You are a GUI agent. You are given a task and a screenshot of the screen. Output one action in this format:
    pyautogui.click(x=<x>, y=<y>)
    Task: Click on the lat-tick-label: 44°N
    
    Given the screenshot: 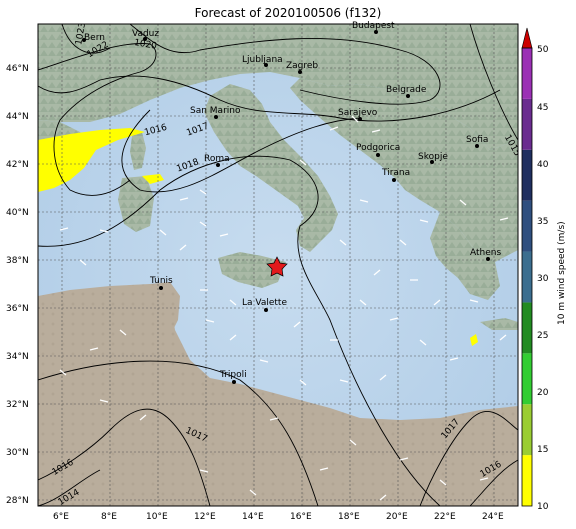 What is the action you would take?
    pyautogui.click(x=17, y=117)
    